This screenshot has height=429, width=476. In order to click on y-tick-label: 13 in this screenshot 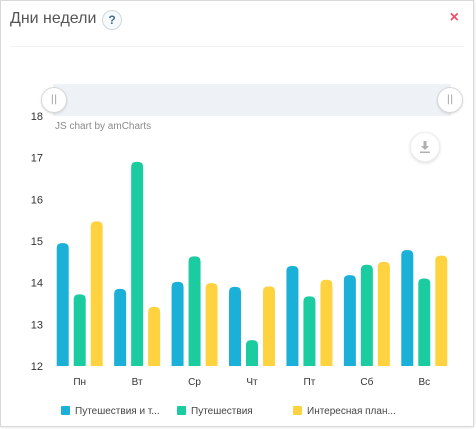, I will do `click(37, 325)`.